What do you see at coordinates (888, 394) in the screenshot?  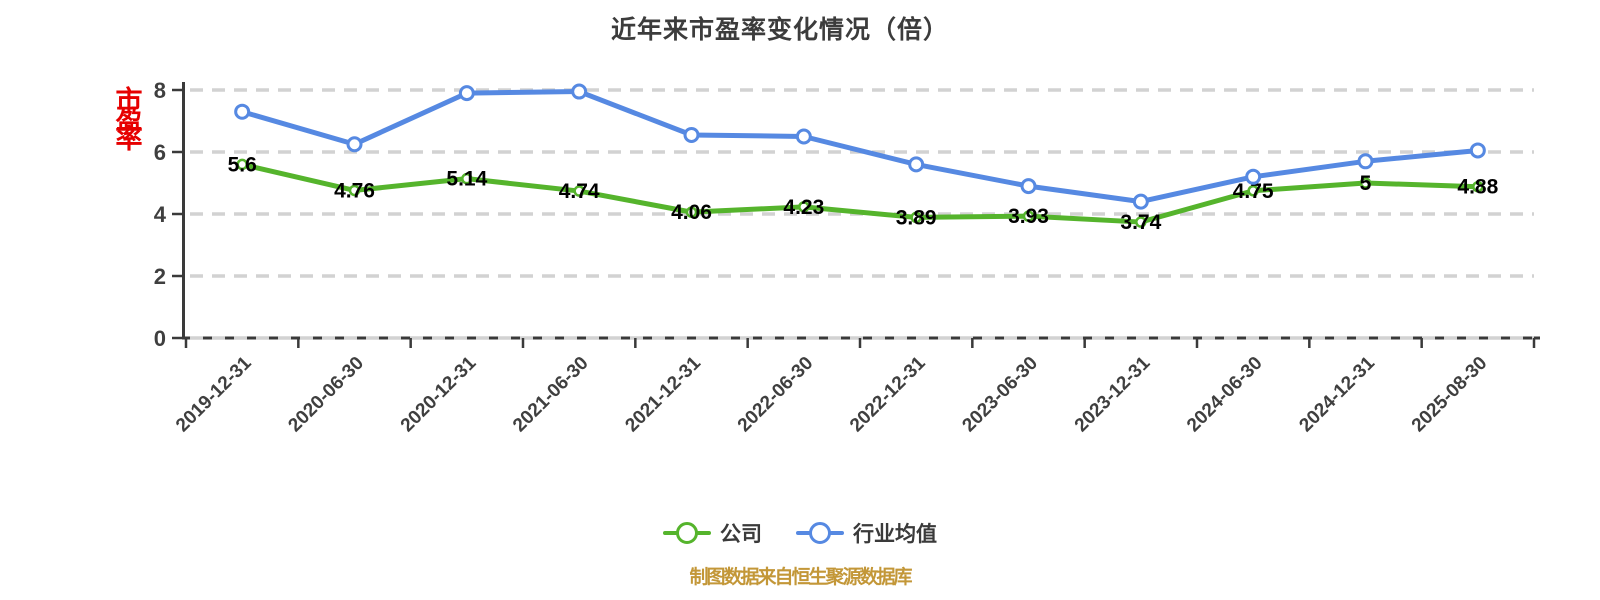 I see `x-tick-label: 2022-12-31` at bounding box center [888, 394].